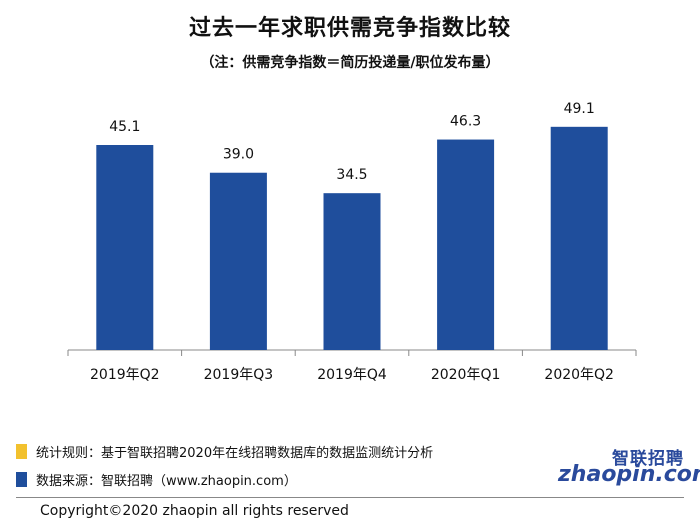  Describe the element at coordinates (648, 459) in the screenshot. I see `logo-cn-text: 智联招聘` at that location.